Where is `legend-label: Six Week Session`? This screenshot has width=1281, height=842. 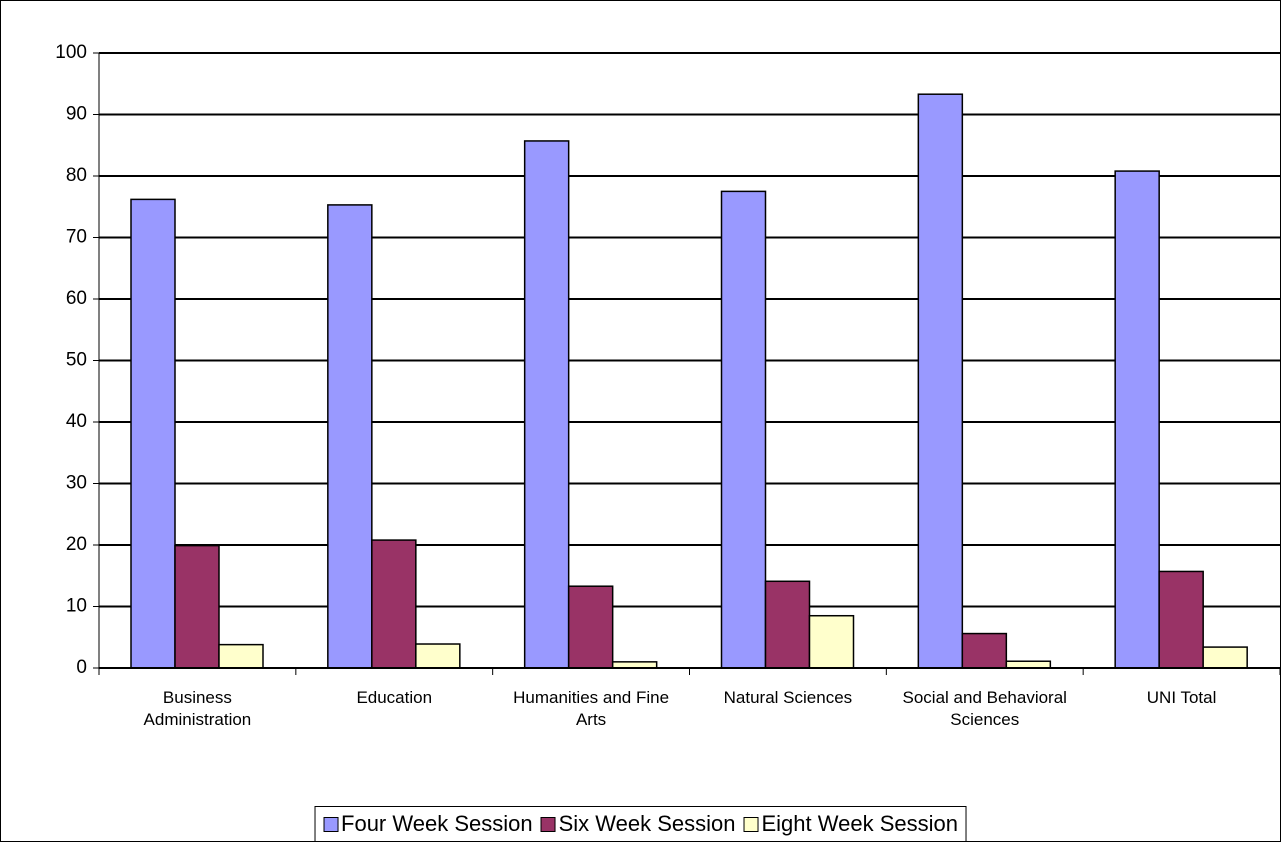
legend-label: Six Week Session is located at coordinates (647, 823).